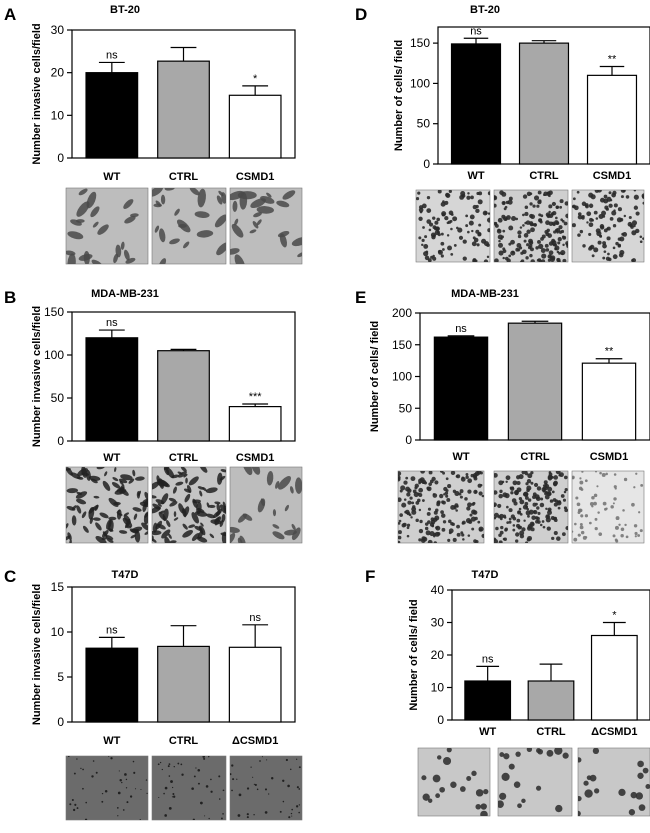 The height and width of the screenshot is (833, 650). What do you see at coordinates (360, 297) in the screenshot?
I see `panel-letter: E` at bounding box center [360, 297].